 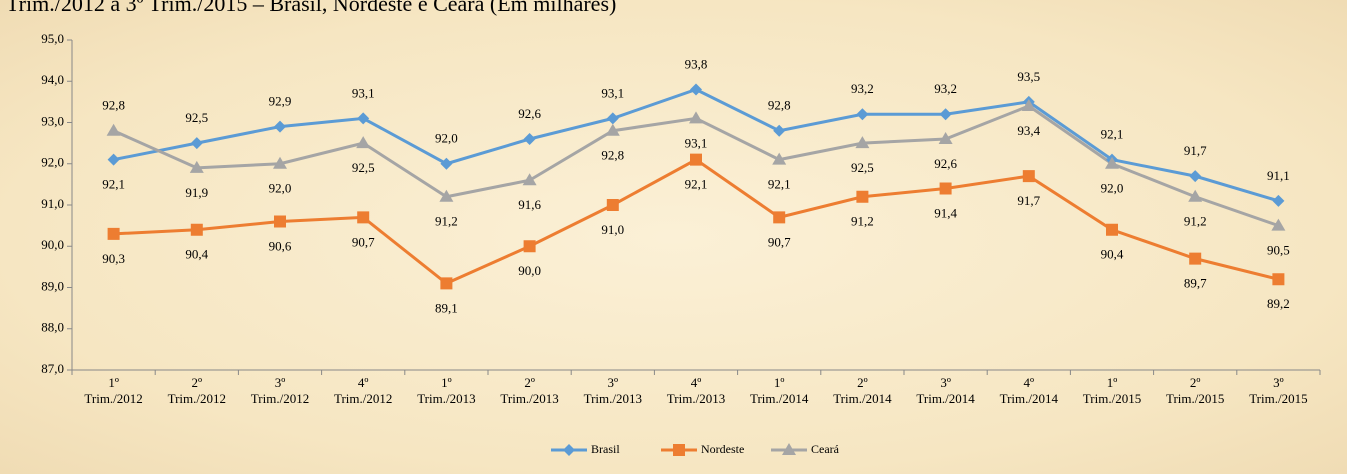 I want to click on legend-item: Nordeste, so click(x=702, y=449).